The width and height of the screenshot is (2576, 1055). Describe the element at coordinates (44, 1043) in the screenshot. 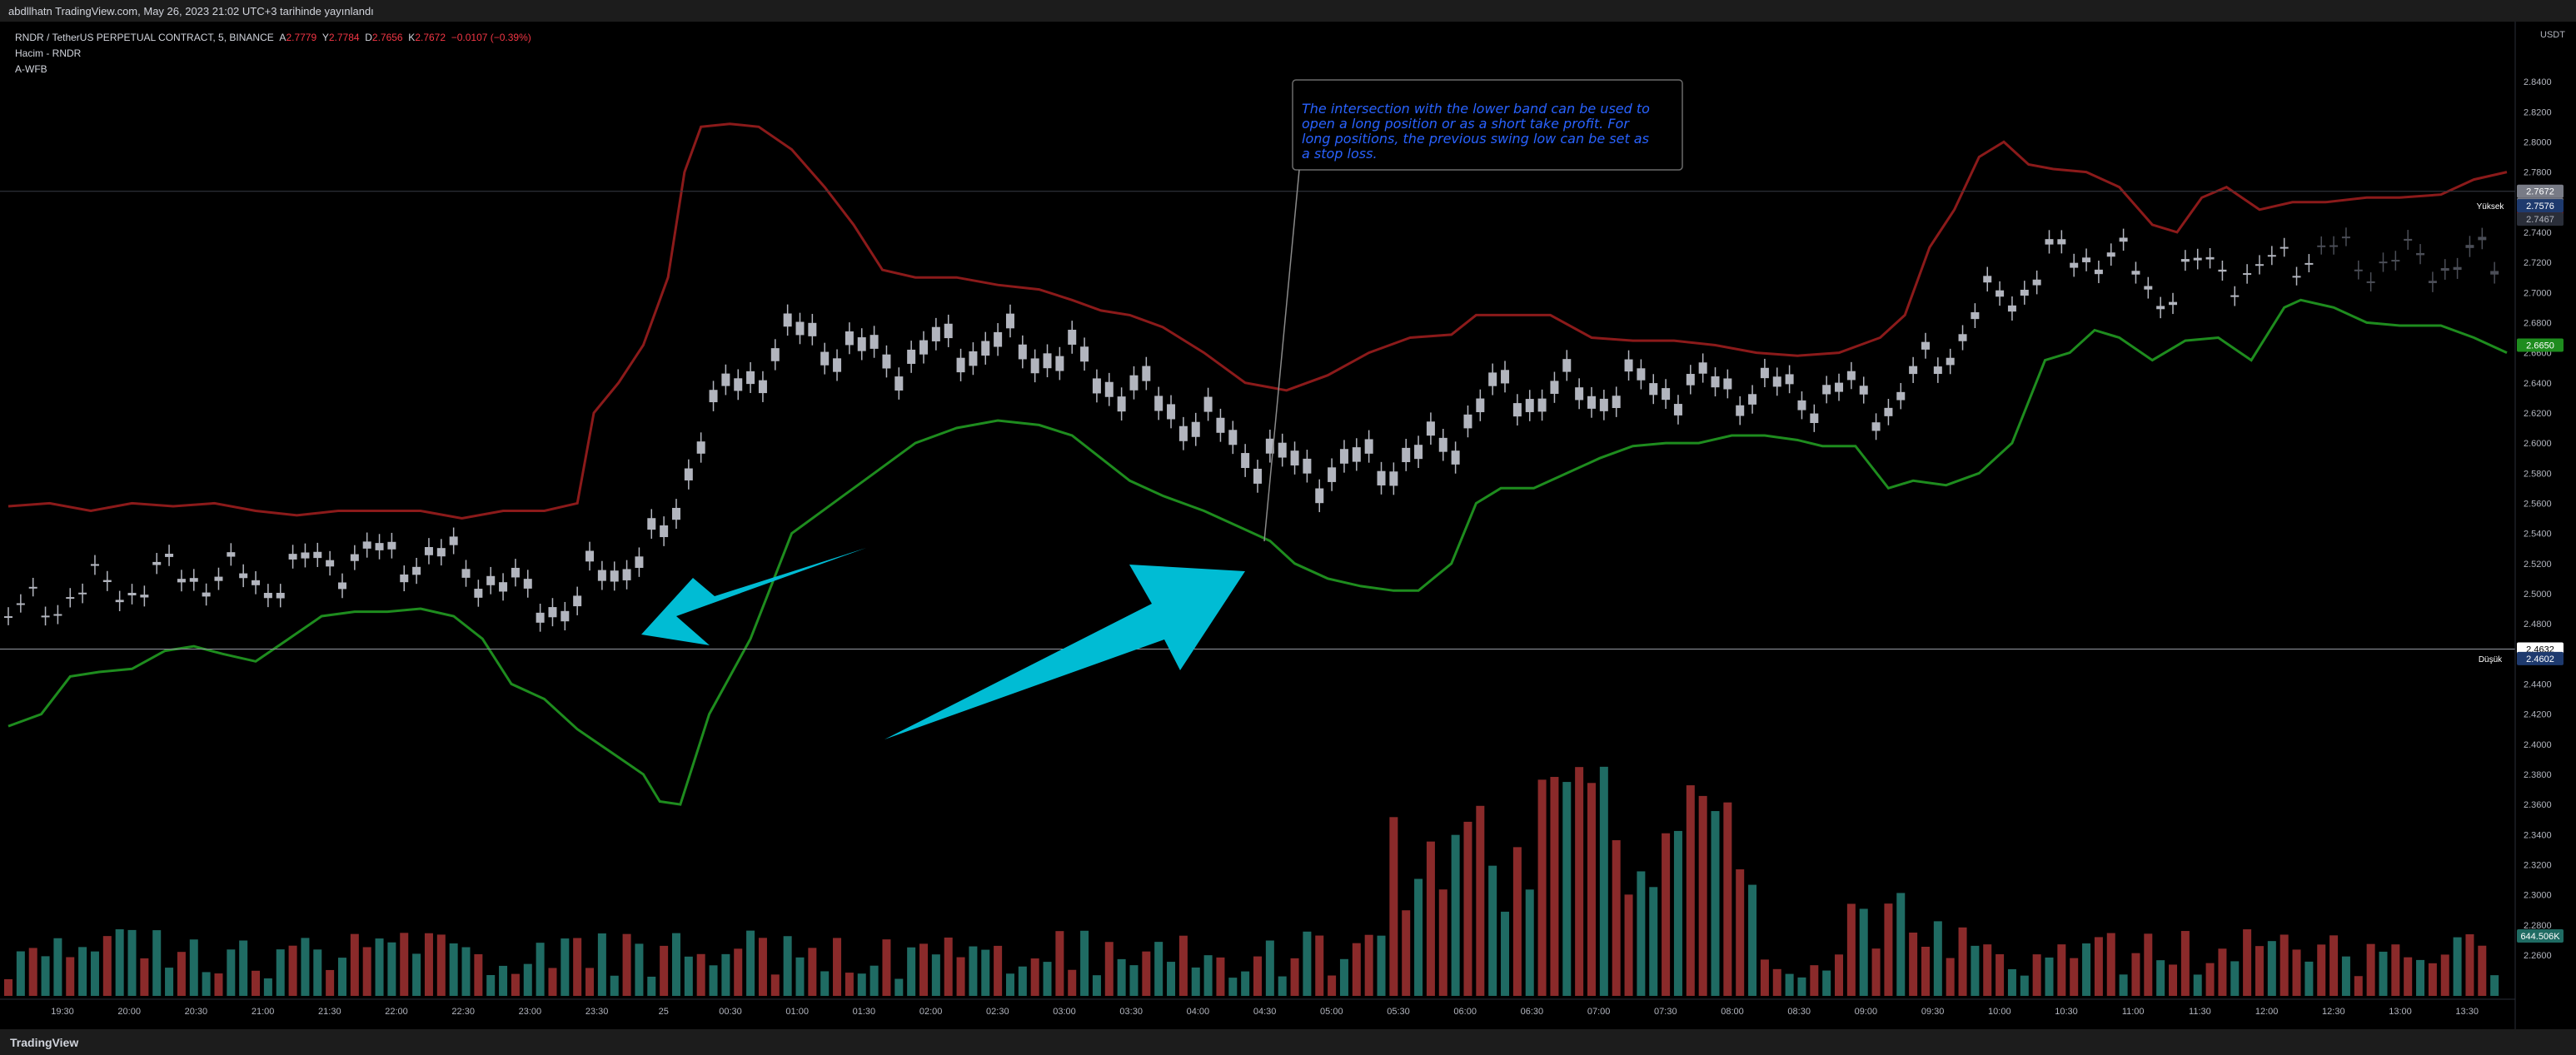

I see `tradingview-logo: TradingView` at that location.